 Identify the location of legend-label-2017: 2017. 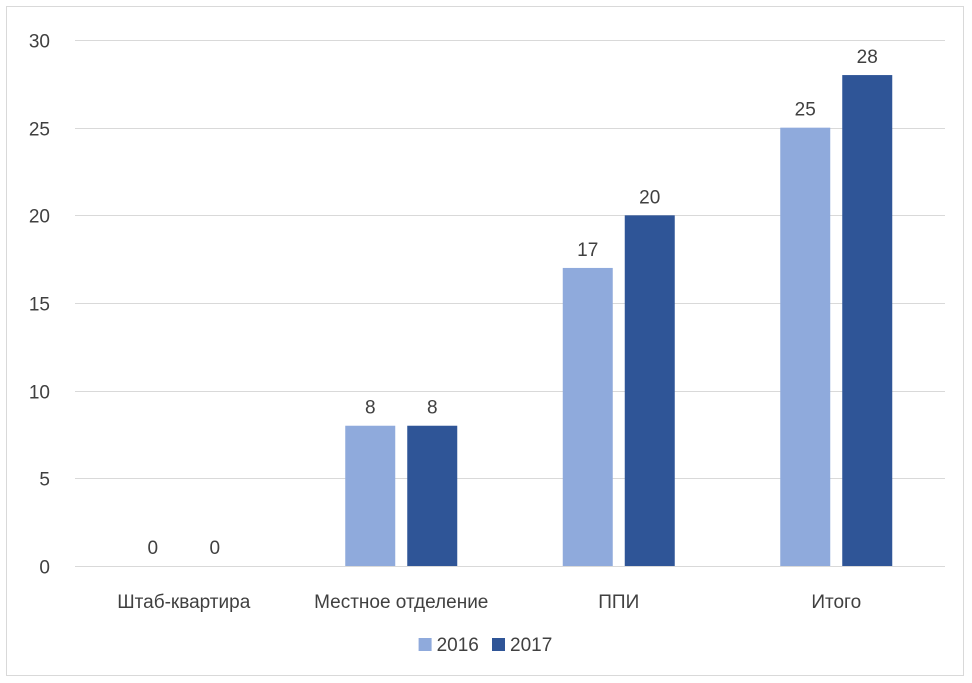
(531, 645).